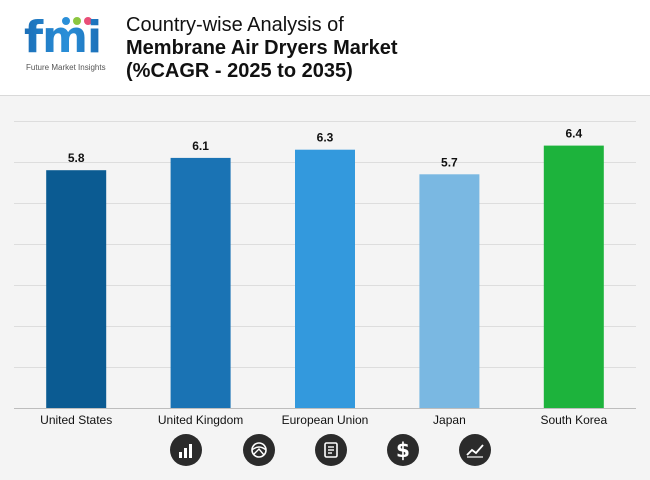 The height and width of the screenshot is (480, 650). What do you see at coordinates (449, 291) in the screenshot?
I see `bar-japan` at bounding box center [449, 291].